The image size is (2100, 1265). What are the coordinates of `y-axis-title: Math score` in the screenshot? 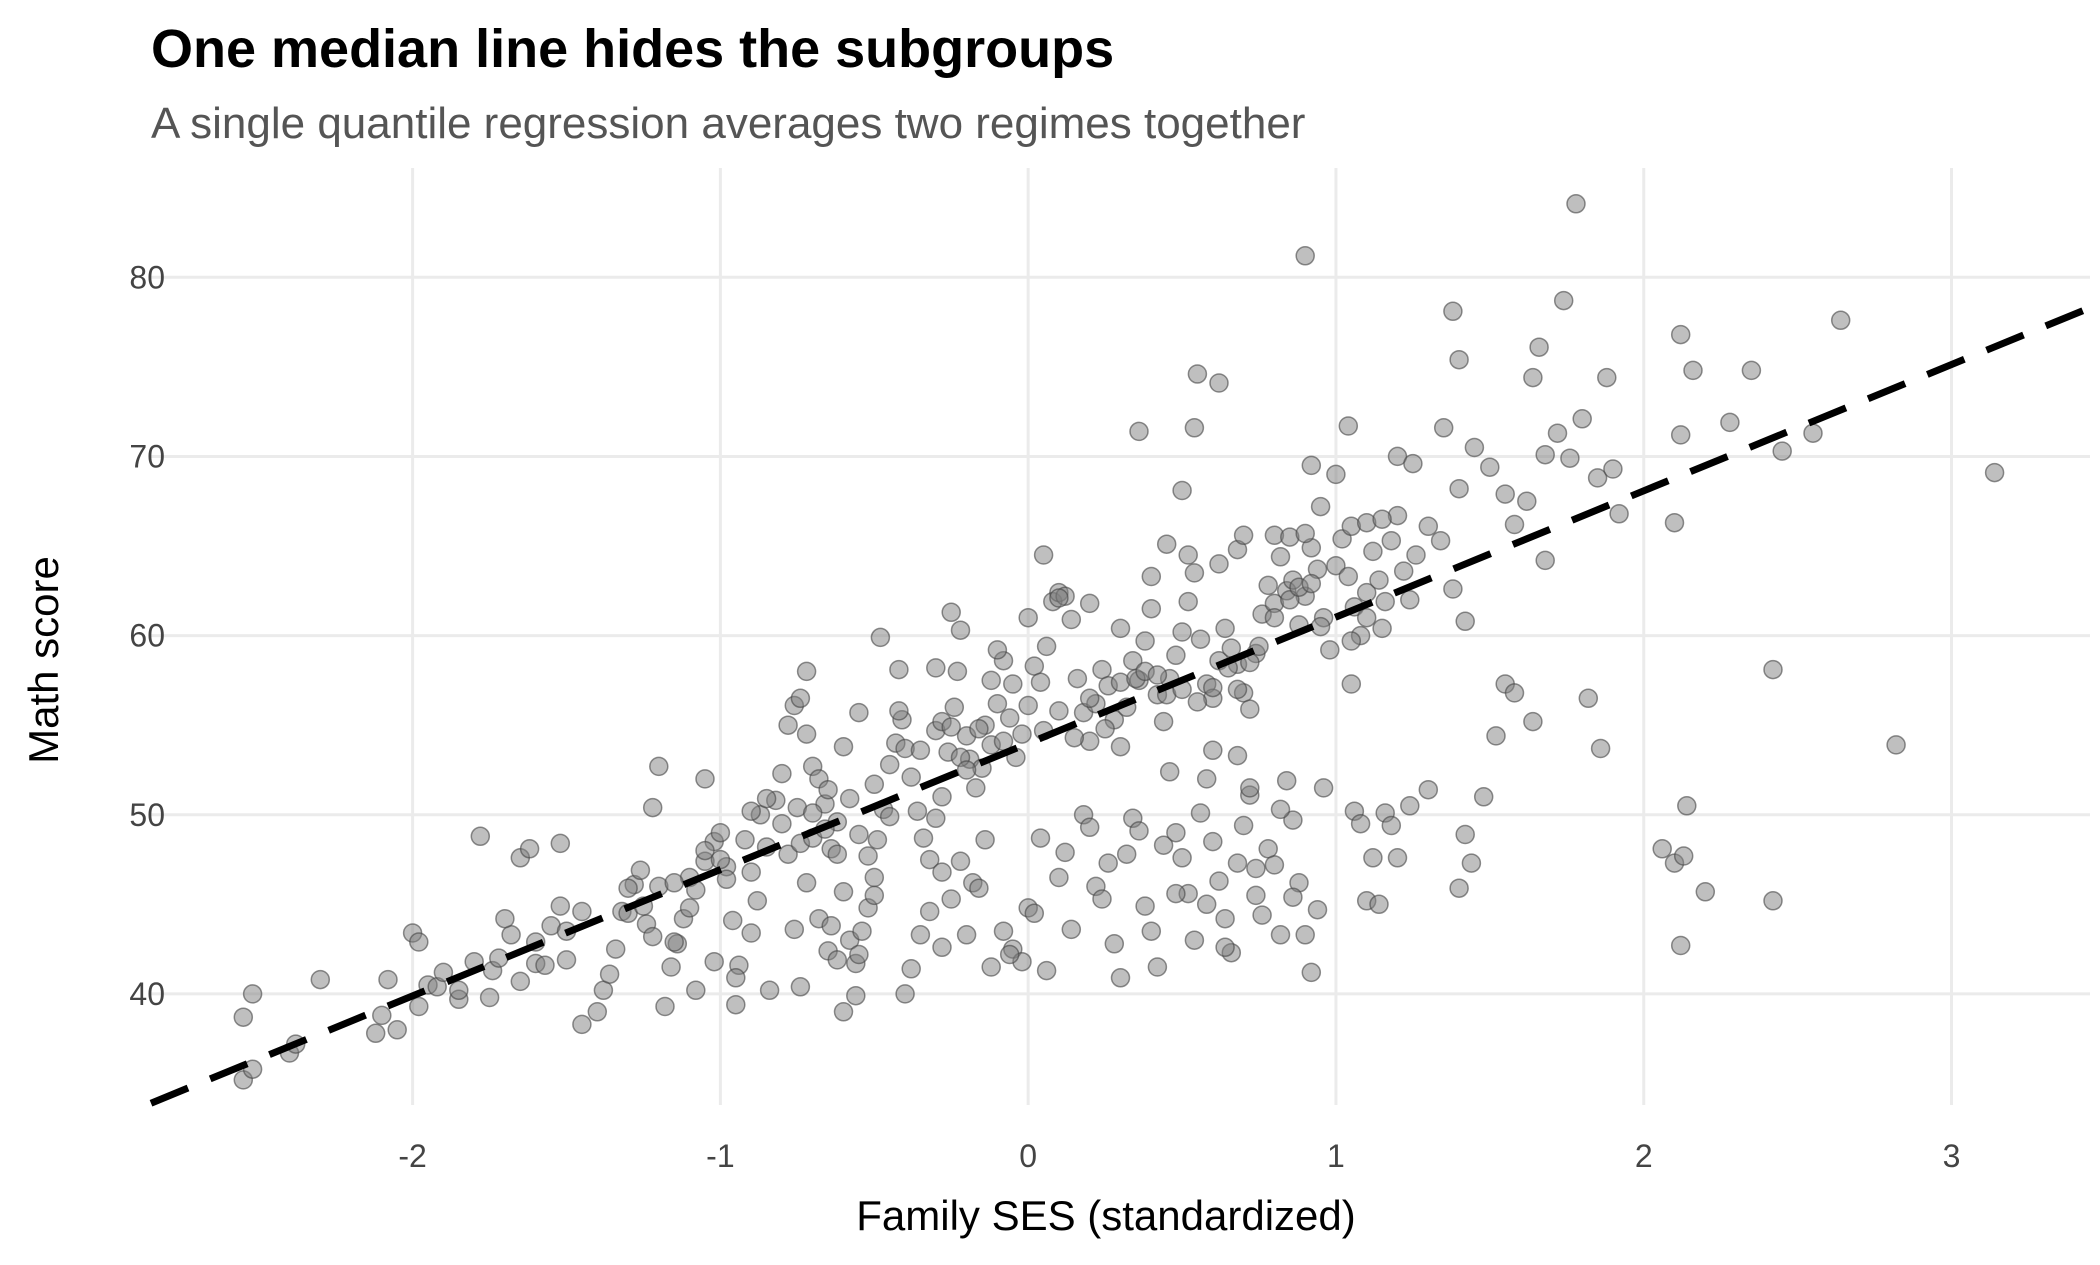 It's located at (43, 660).